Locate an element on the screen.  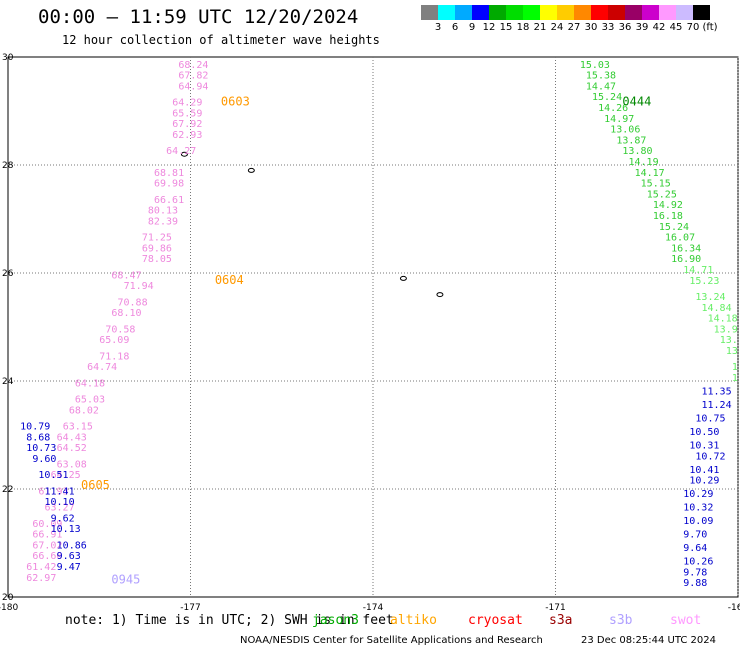
wave-height-value: 14.47 is located at coordinates (601, 86).